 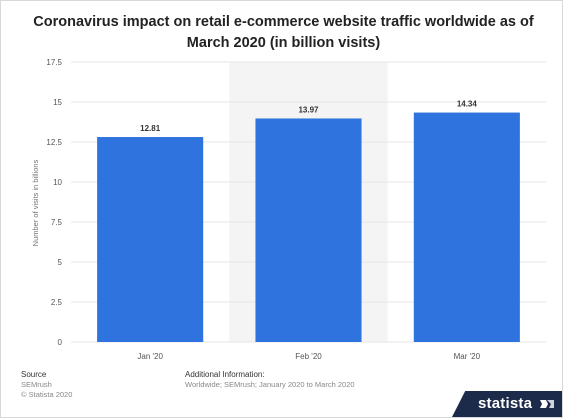 I want to click on y-tick-label: 17.5, so click(x=54, y=62).